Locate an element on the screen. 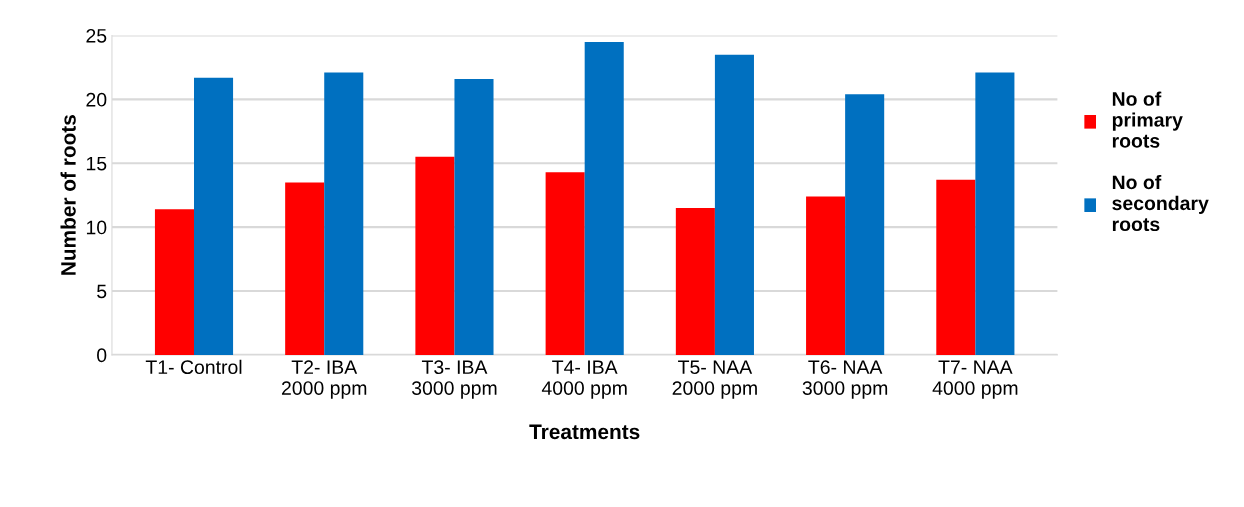 The image size is (1244, 507). x-axis-title: Treatments is located at coordinates (584, 432).